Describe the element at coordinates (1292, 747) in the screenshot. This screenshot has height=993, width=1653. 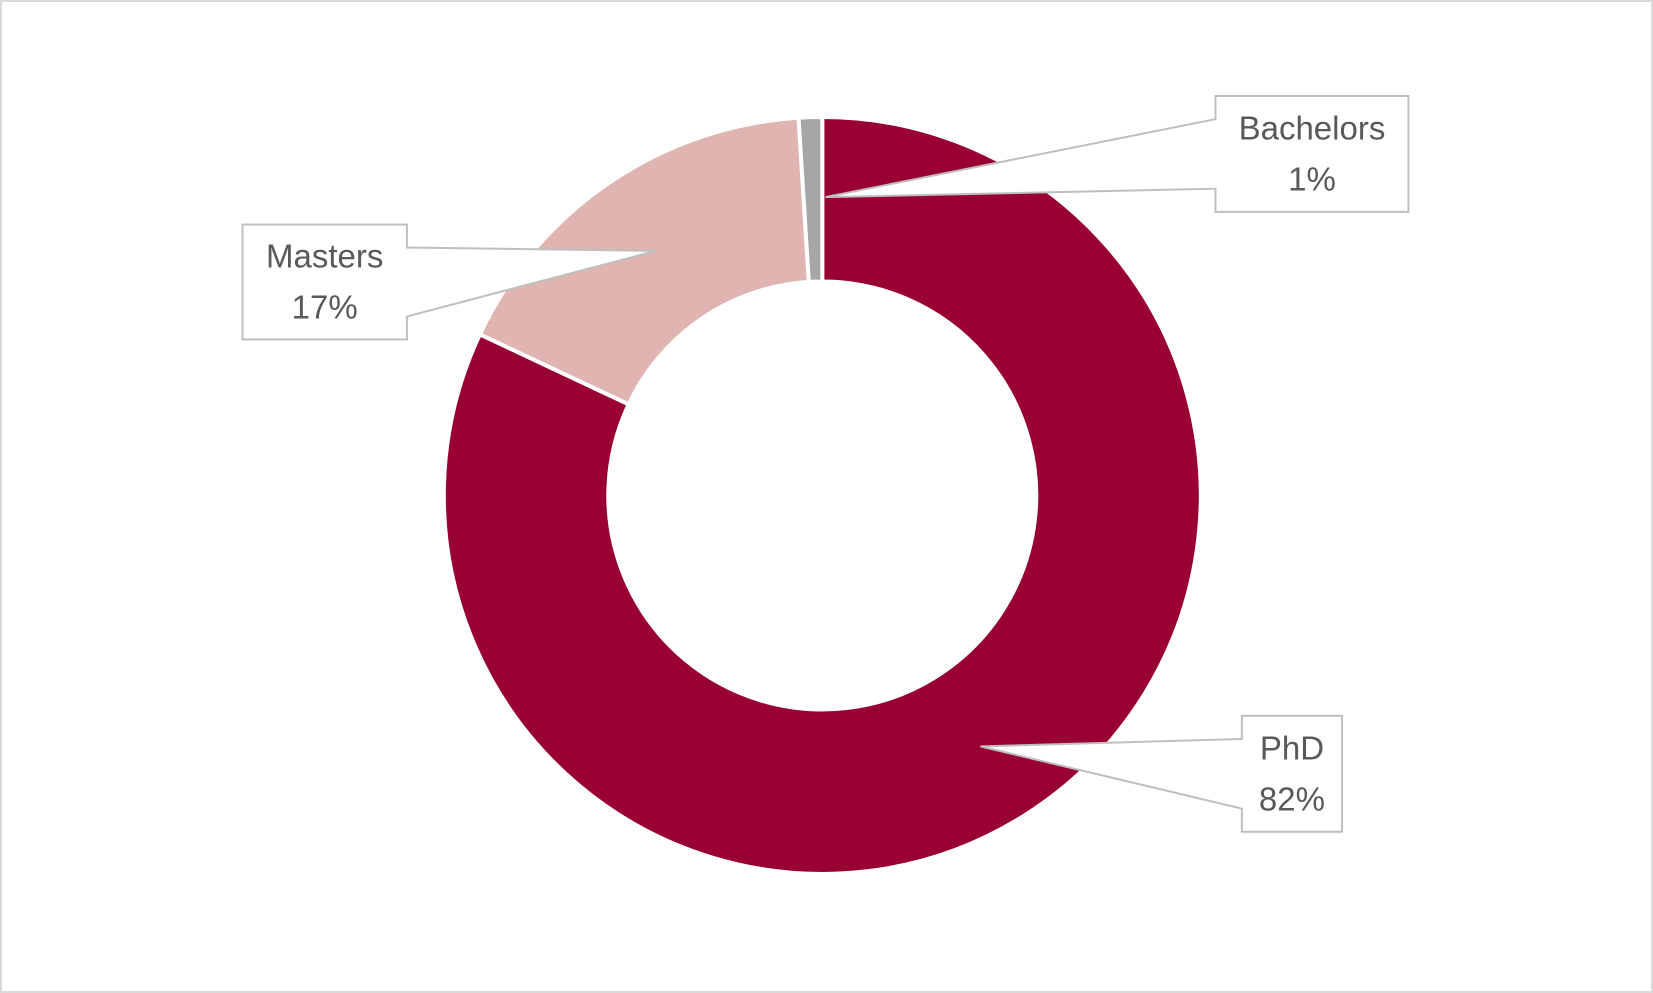
I see `data-label-category: PhD` at that location.